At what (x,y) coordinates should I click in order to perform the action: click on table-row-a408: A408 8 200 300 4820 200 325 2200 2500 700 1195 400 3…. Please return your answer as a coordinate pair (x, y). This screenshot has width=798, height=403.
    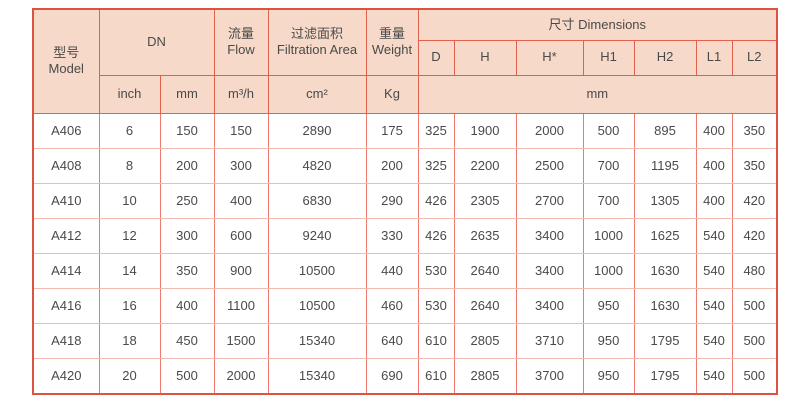
    Looking at the image, I should click on (405, 165).